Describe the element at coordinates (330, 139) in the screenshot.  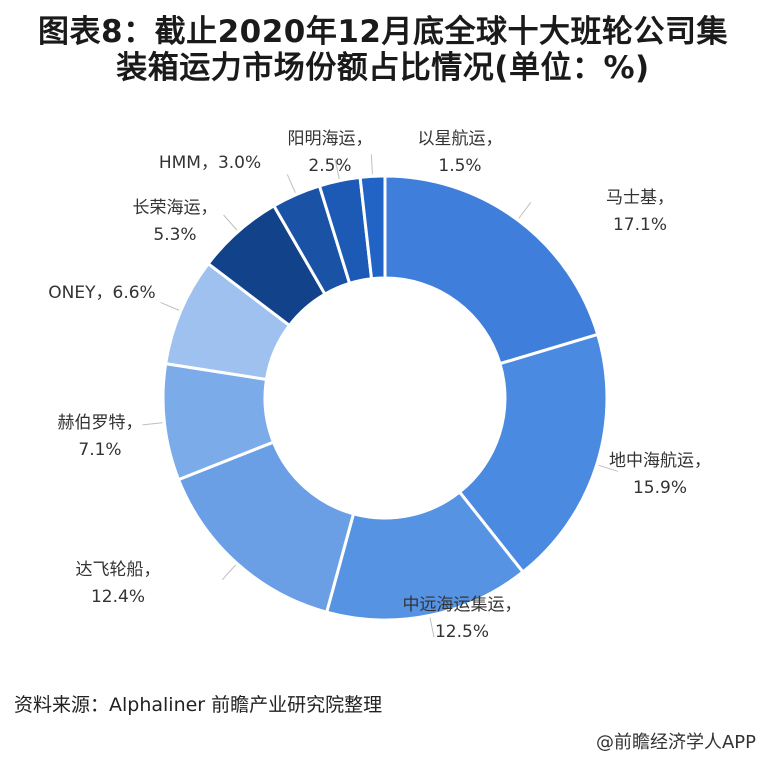
I see `slice-label-name: 阳明海运，` at that location.